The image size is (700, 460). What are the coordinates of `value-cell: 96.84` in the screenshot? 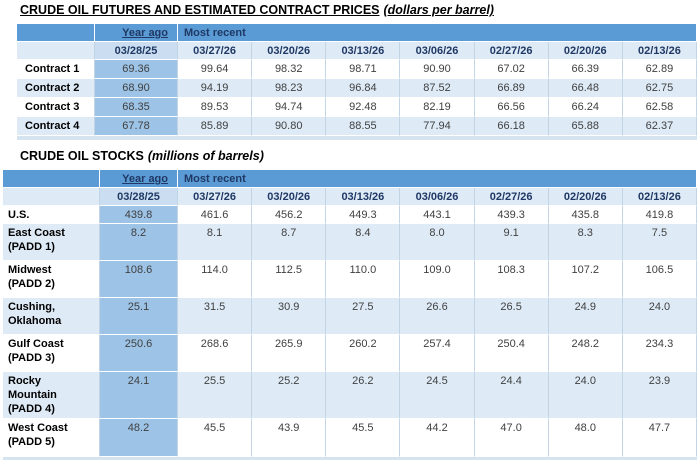 It's located at (363, 88).